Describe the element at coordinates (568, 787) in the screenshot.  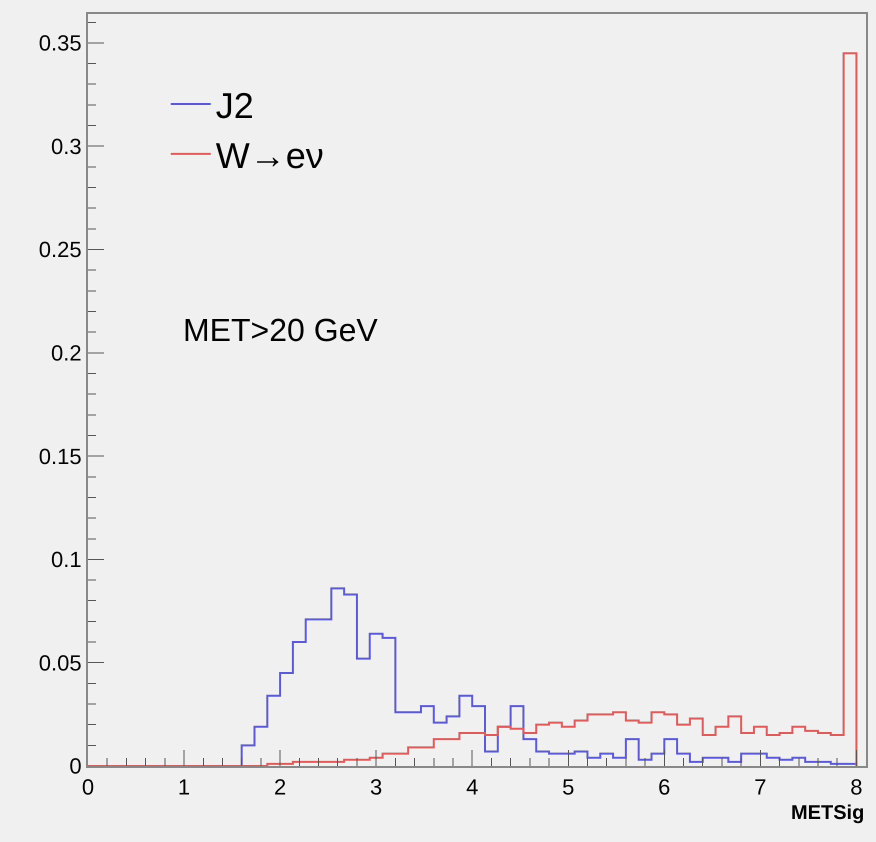
I see `x-tick-label: 5` at that location.